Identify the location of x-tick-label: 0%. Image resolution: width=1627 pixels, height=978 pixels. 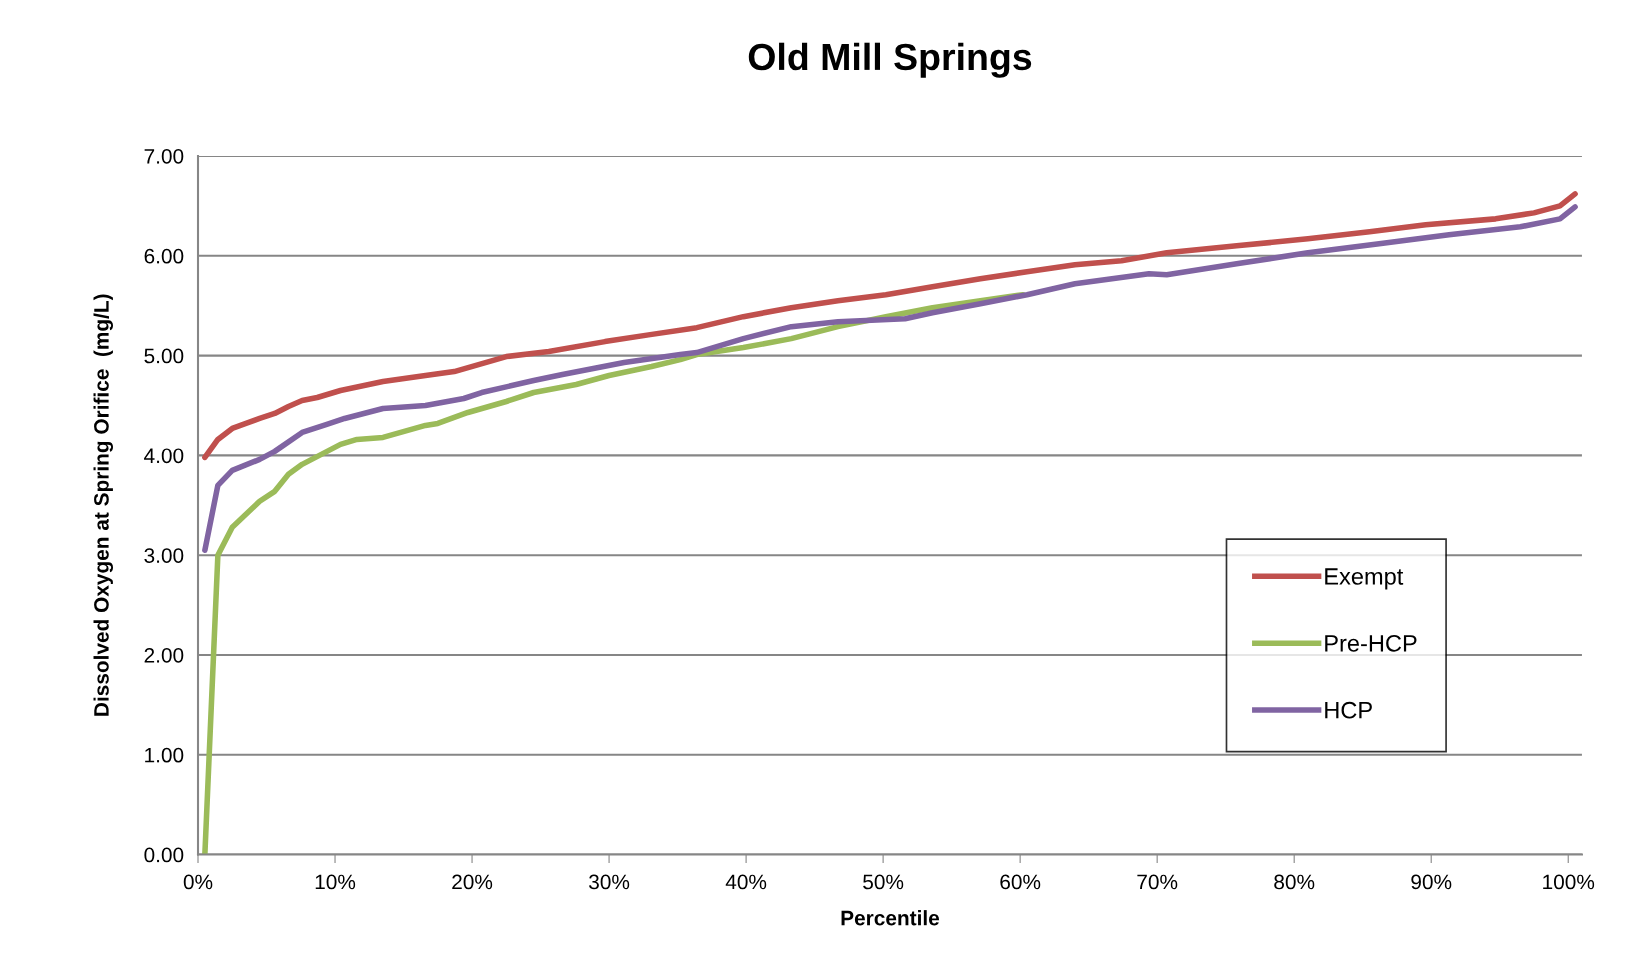
(198, 882).